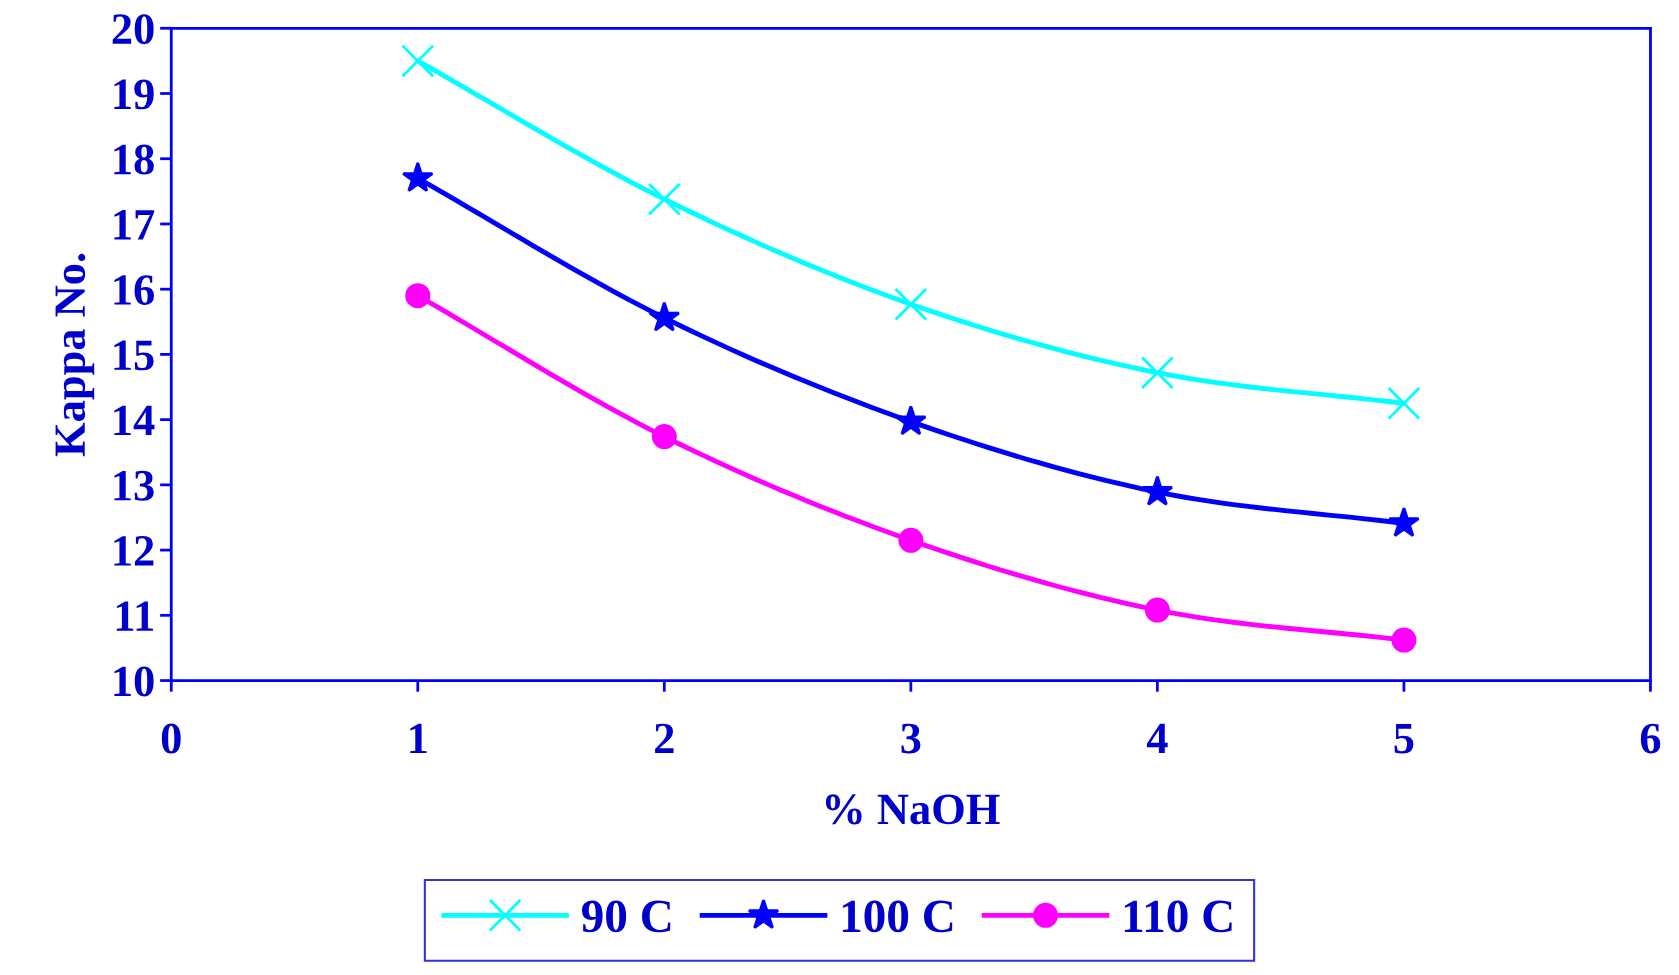 This screenshot has height=975, width=1679. Describe the element at coordinates (912, 809) in the screenshot. I see `x-axis-title: % NaOH` at that location.